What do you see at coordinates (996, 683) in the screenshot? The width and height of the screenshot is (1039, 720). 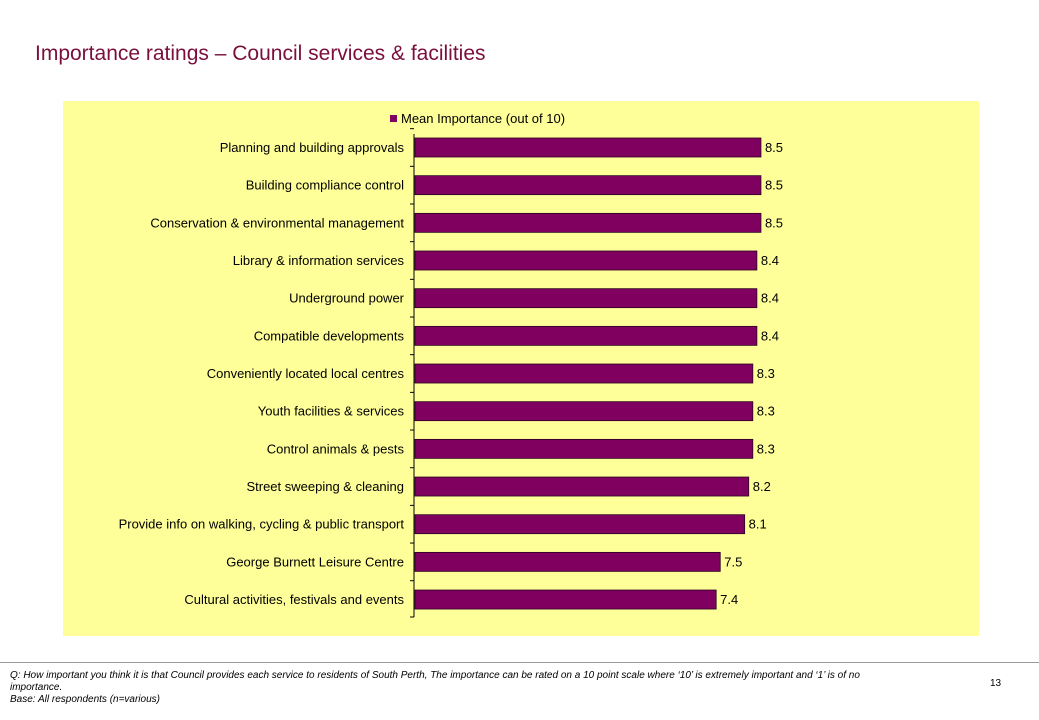 I see `page-number: 13` at bounding box center [996, 683].